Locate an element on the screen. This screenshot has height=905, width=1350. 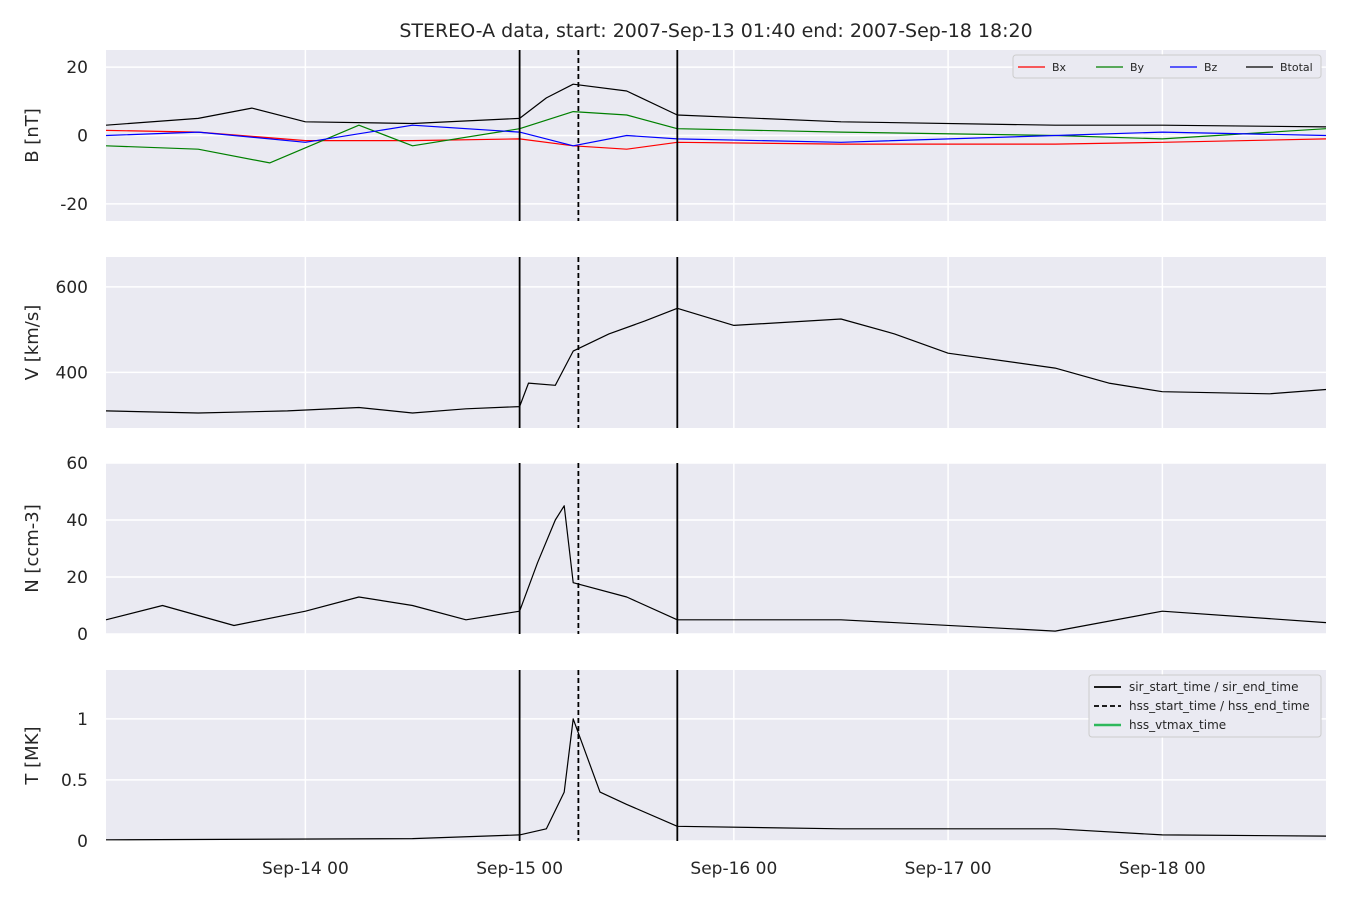
legend-label-0: sir_start_time / sir_end_time is located at coordinates (1214, 687).